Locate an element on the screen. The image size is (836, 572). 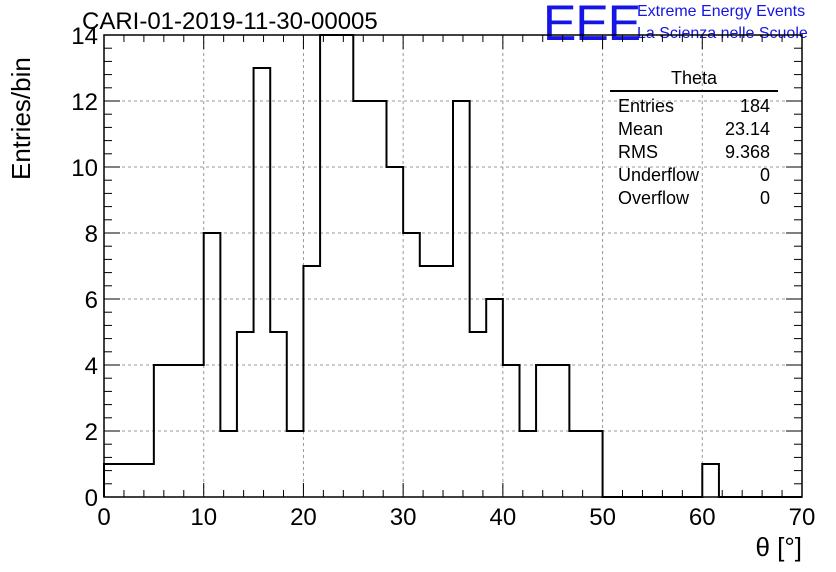
y-tick-label: 0 is located at coordinates (91, 498).